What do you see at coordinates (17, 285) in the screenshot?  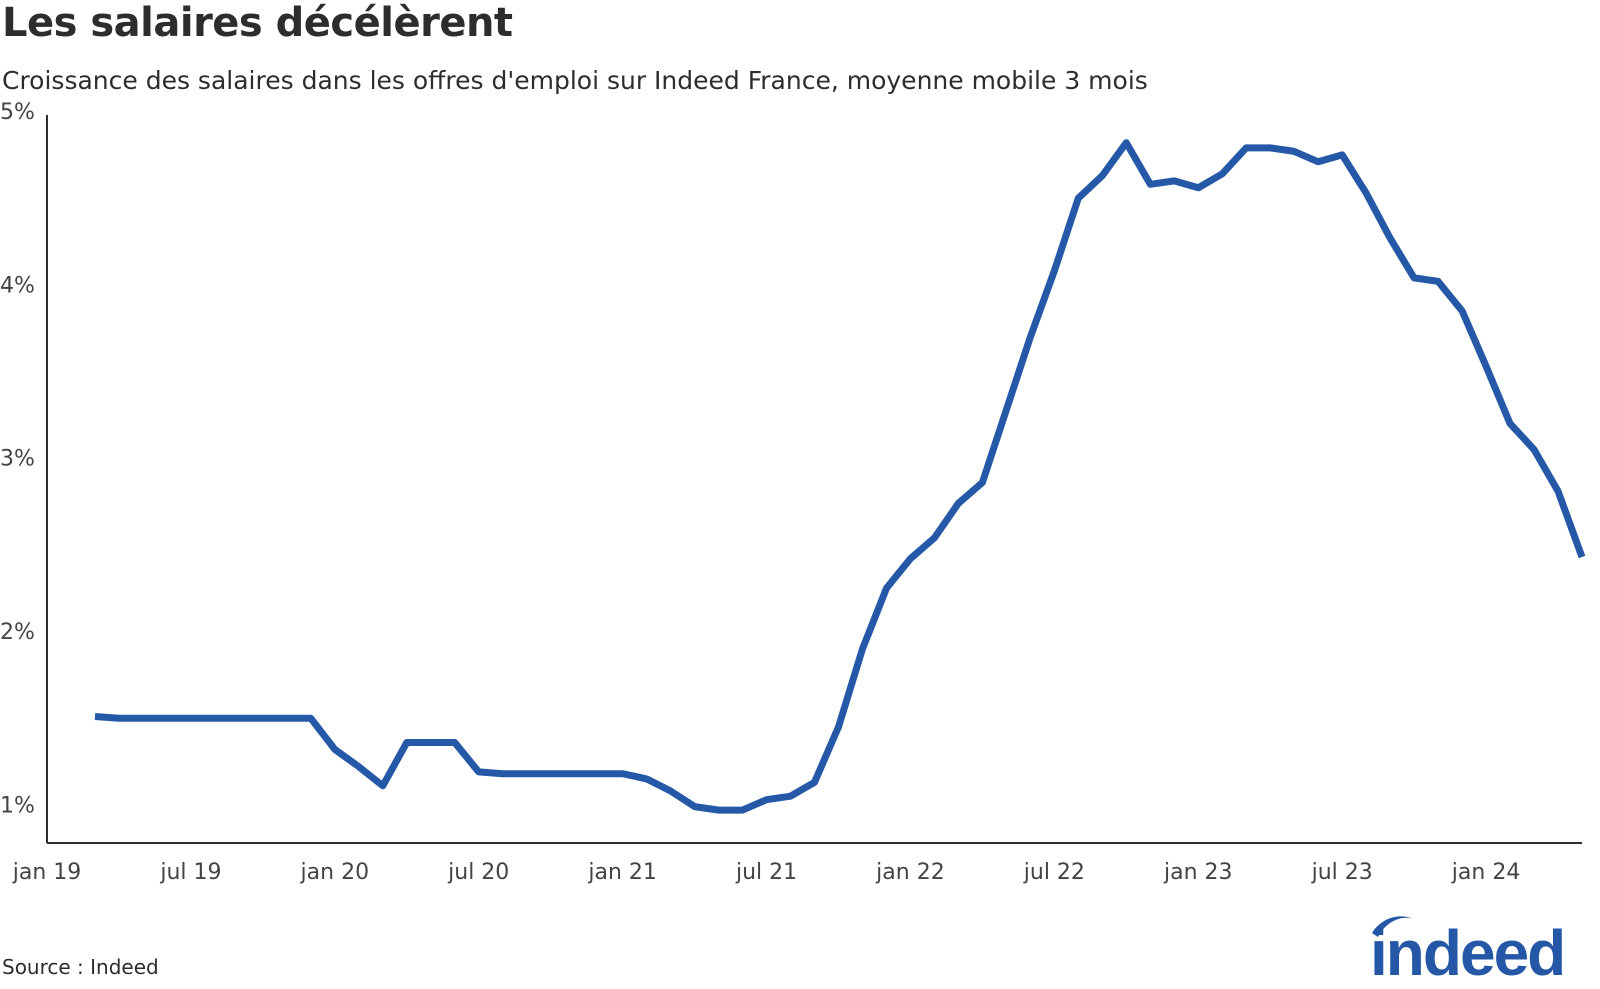 I see `y-tick-label: 4%` at bounding box center [17, 285].